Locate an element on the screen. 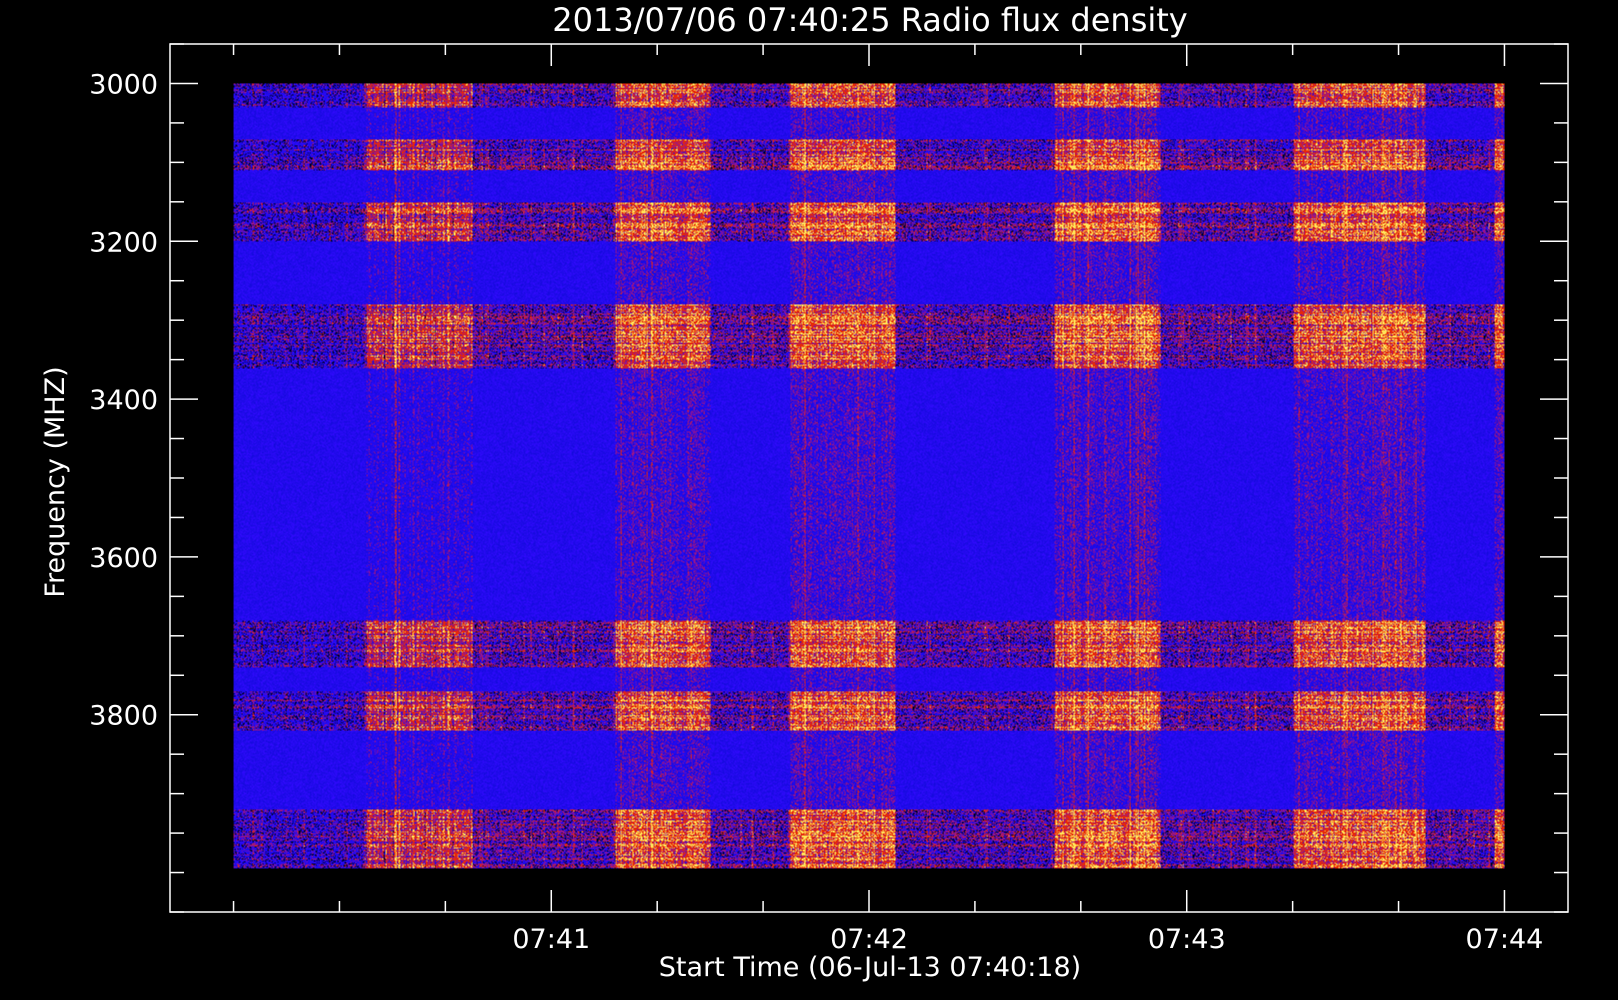  y-tick-label: 3000 is located at coordinates (123, 84).